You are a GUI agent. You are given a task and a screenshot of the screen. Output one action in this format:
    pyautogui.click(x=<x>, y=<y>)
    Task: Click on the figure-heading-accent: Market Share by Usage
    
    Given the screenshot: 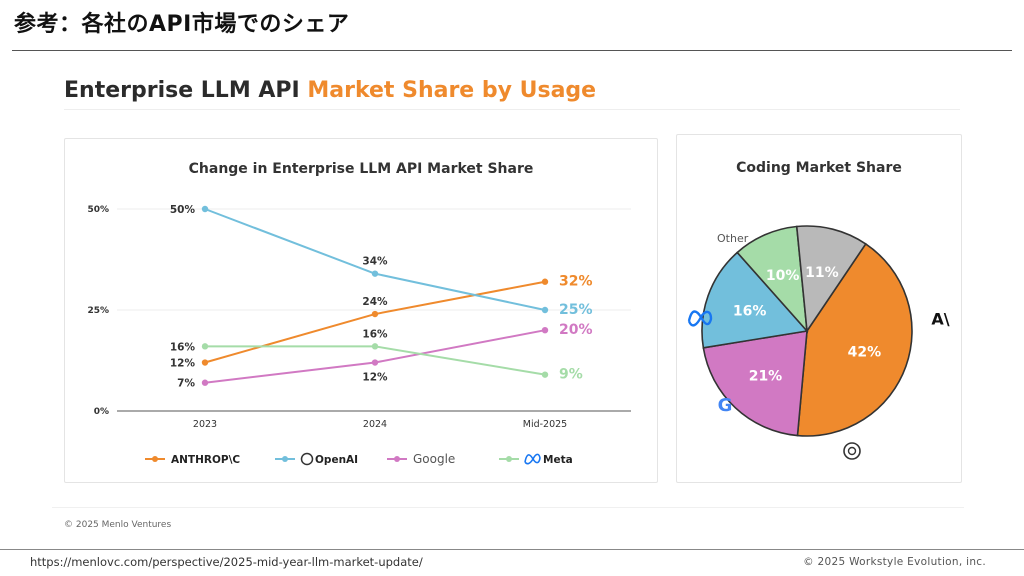 What is the action you would take?
    pyautogui.click(x=452, y=90)
    